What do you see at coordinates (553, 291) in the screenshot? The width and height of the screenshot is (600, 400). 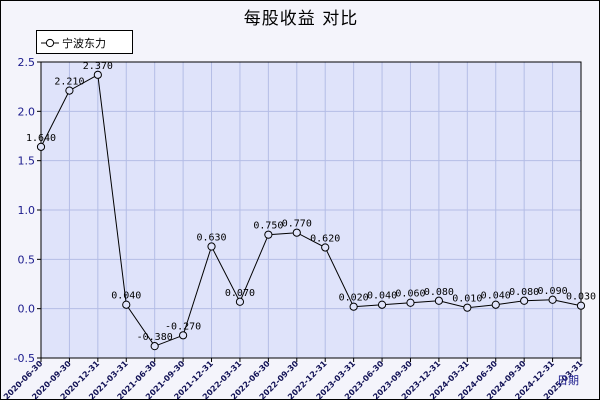 I see `data-label: 0.090` at bounding box center [553, 291].